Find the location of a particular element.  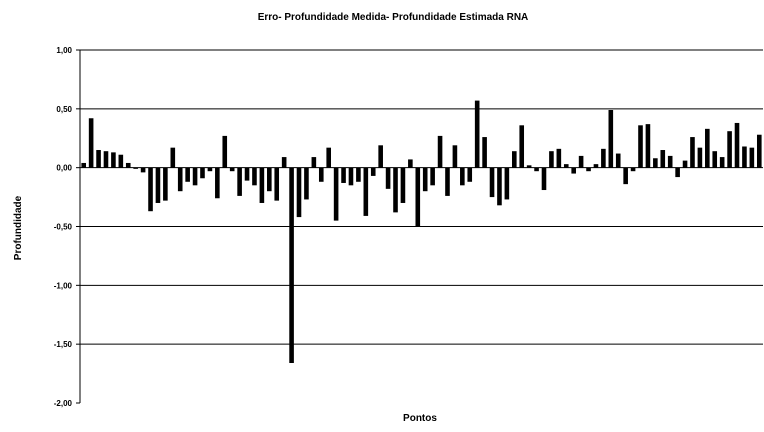

y-axis-ticks: 1,00 0,50 0,00 -0,50 -1,00 -1,50 -2,00 is located at coordinates (67, 227).